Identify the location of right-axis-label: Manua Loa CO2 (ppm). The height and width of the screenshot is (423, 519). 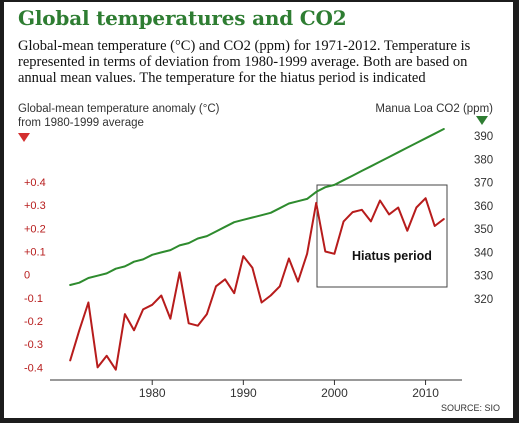
(434, 109).